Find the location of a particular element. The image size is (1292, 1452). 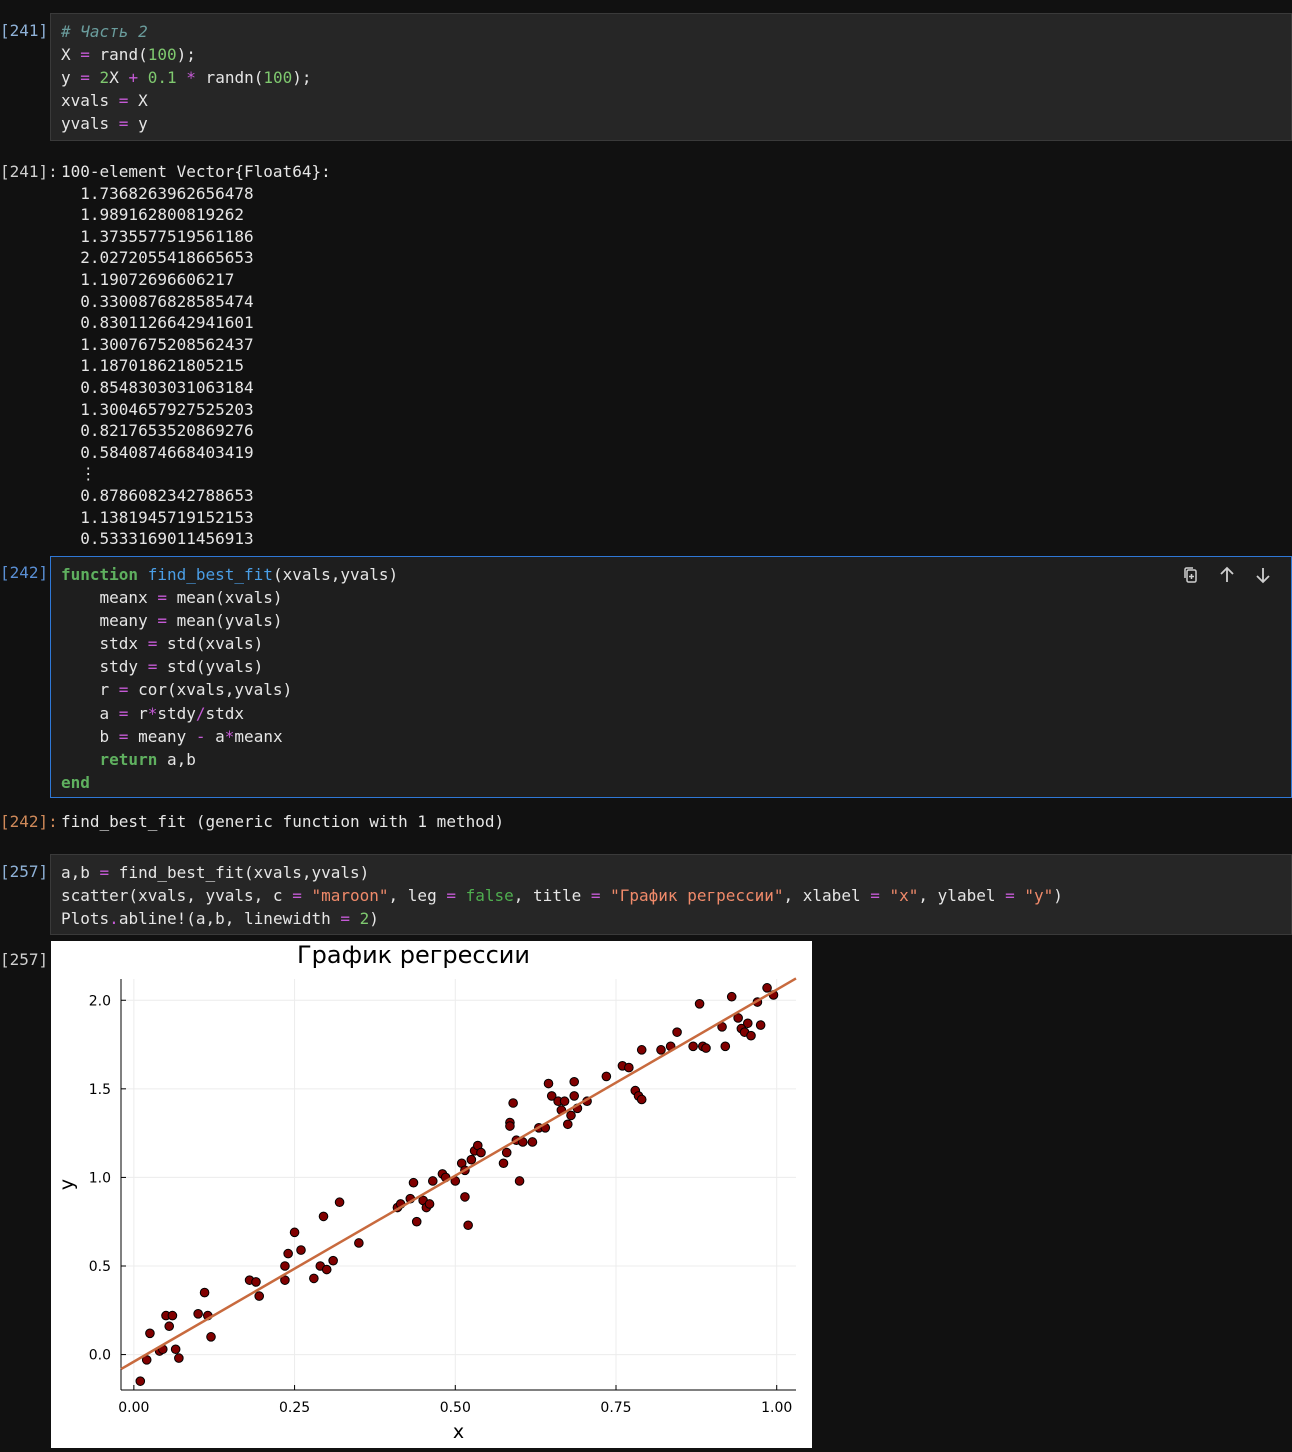

code-line: y = 2X + 0.1 * randn(100); is located at coordinates (671, 77).